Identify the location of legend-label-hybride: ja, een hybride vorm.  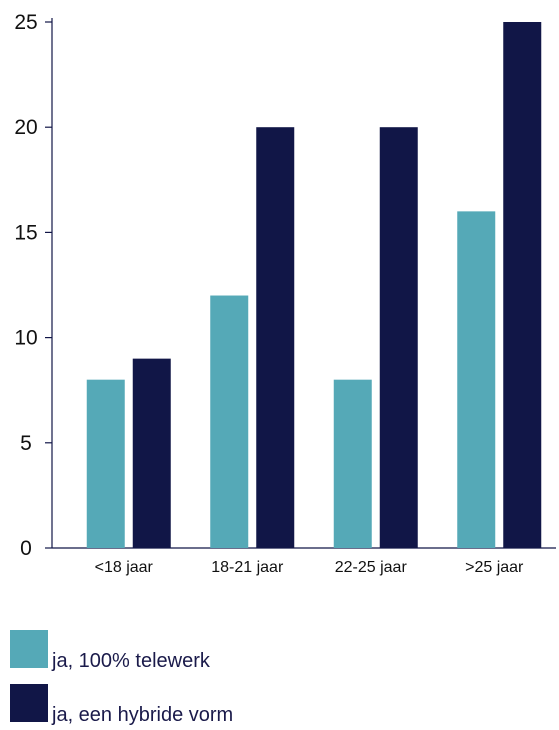
(143, 715).